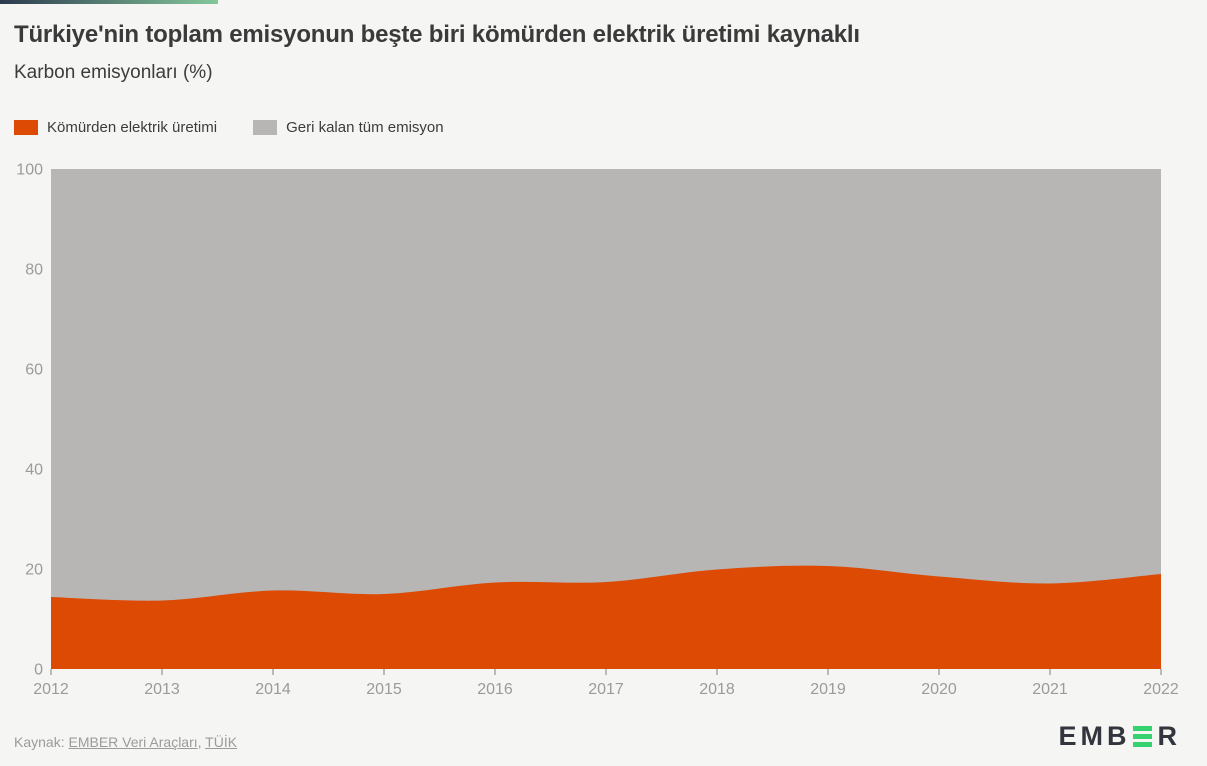 This screenshot has height=766, width=1207. I want to click on ember-green-e-icon, so click(1142, 736).